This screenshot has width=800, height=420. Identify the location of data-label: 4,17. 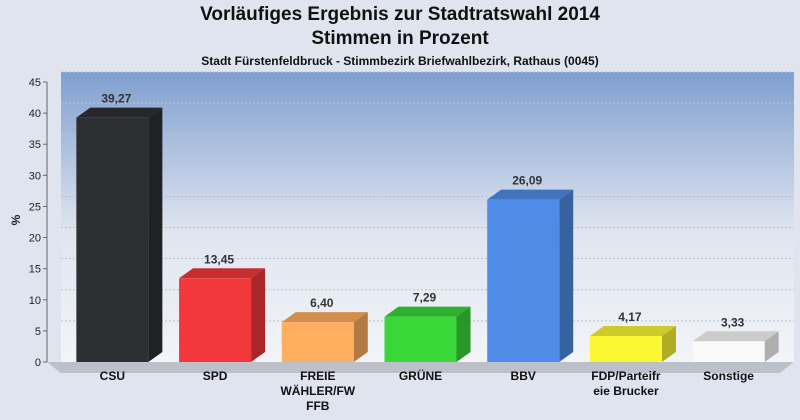
(630, 317).